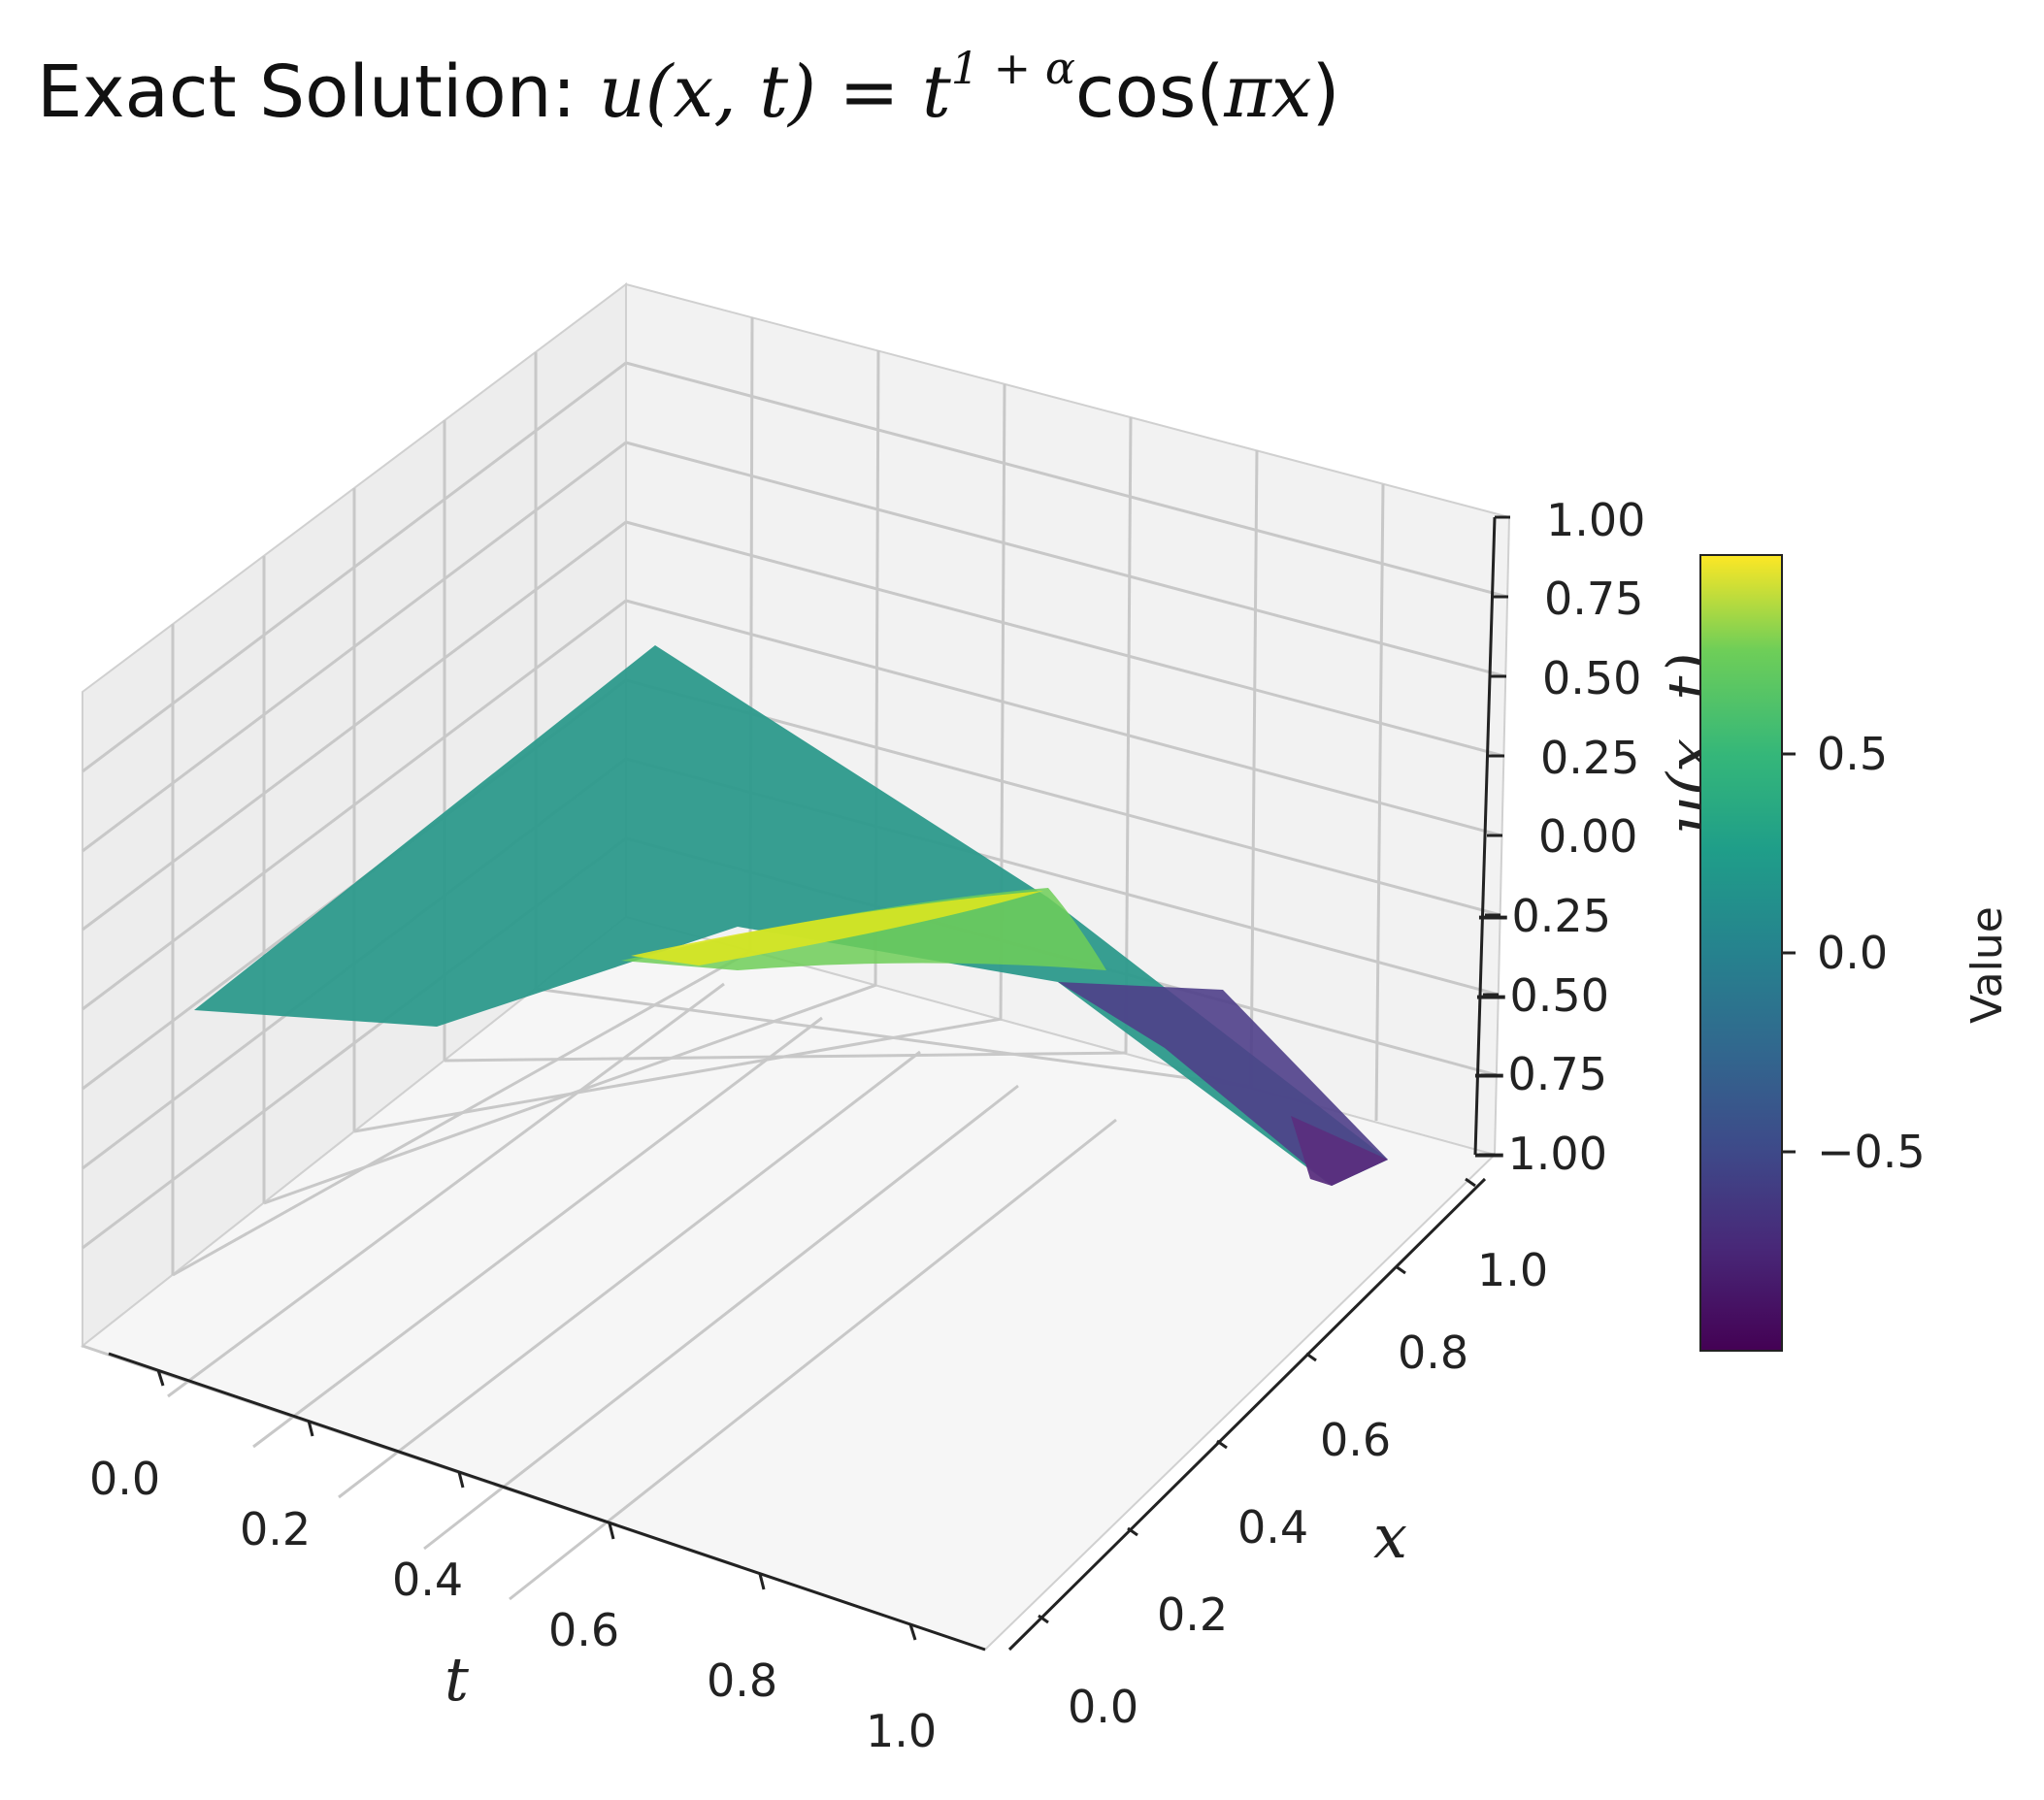 Image resolution: width=2044 pixels, height=1800 pixels. I want to click on colorbar: −0.5 0.0 0.5 Value, so click(1855, 953).